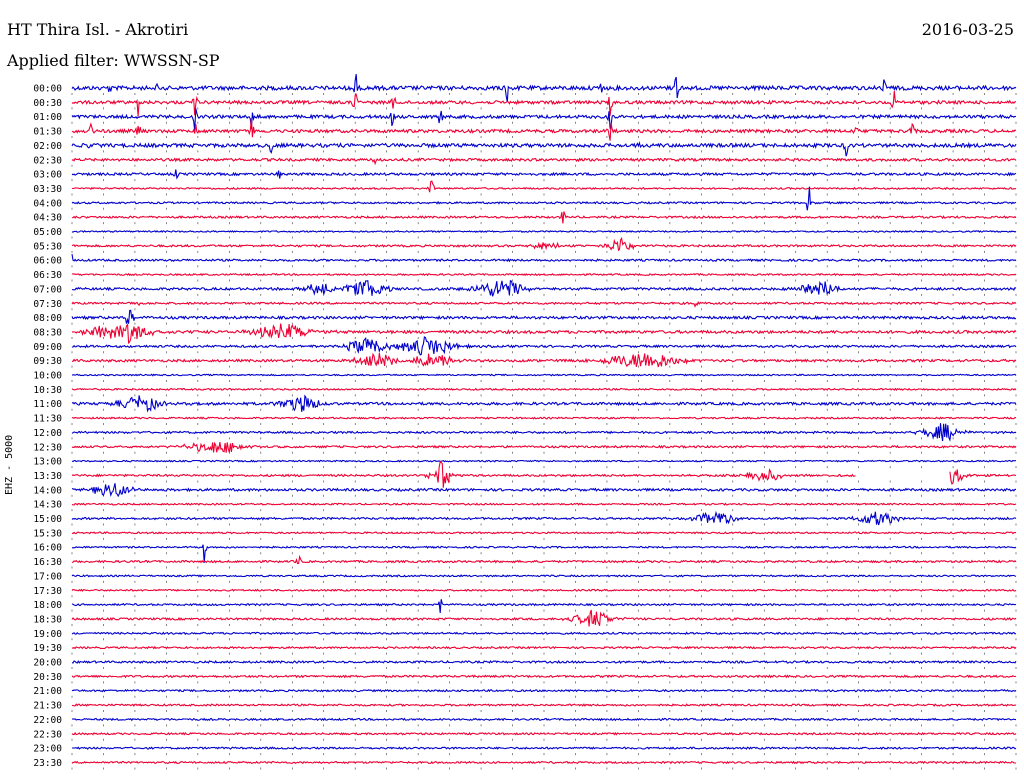 This screenshot has width=1024, height=780. Describe the element at coordinates (47, 763) in the screenshot. I see `time-label: 23:30` at that location.